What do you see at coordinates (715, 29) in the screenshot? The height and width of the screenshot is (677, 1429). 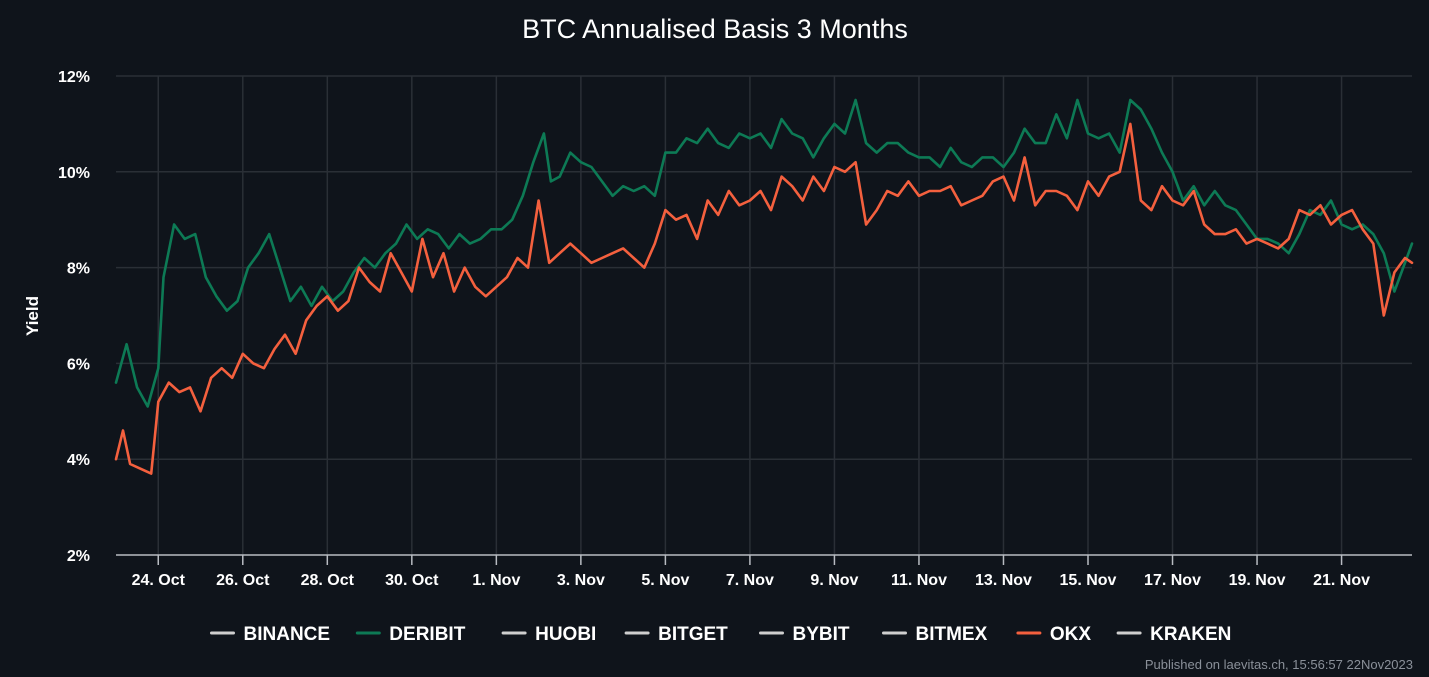 I see `chart-title: BTC Annualised Basis 3 Months` at bounding box center [715, 29].